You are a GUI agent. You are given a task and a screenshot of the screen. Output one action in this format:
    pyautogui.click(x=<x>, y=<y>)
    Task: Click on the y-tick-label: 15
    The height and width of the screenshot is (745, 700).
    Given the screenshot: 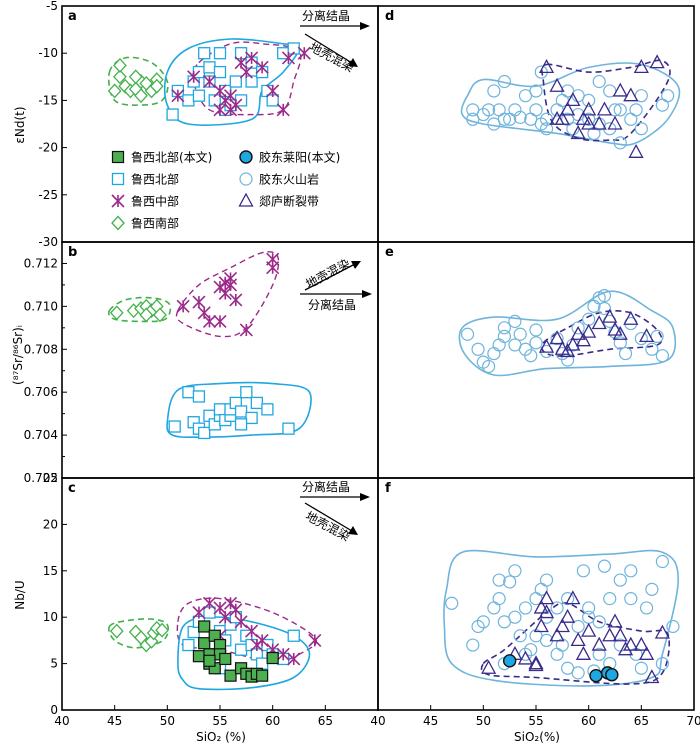 What is the action you would take?
    pyautogui.click(x=50, y=571)
    